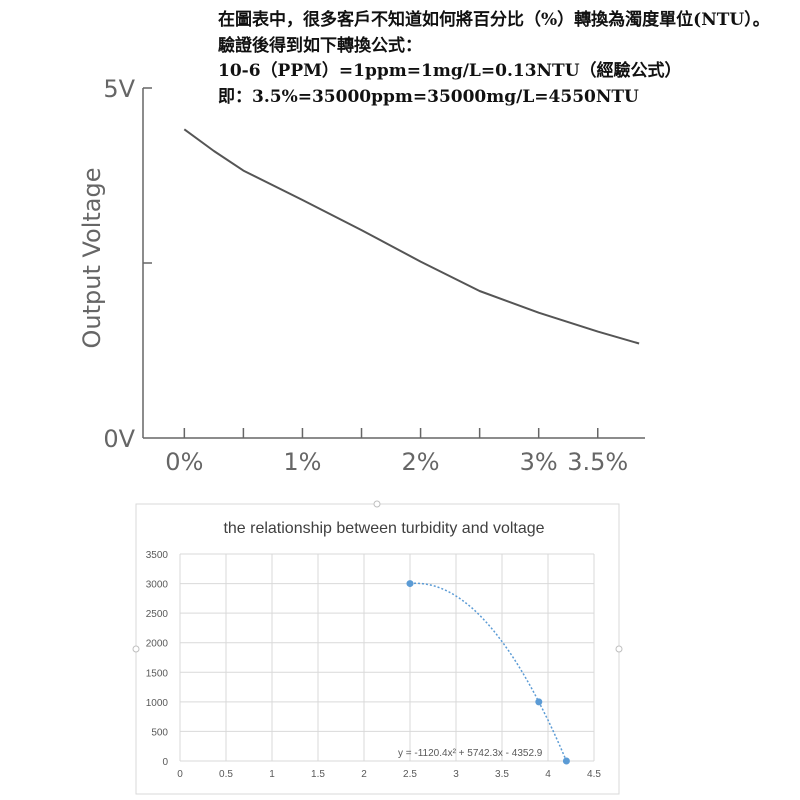 The height and width of the screenshot is (800, 800). Describe the element at coordinates (157, 555) in the screenshot. I see `chart2-y-tick-label: 3500` at that location.